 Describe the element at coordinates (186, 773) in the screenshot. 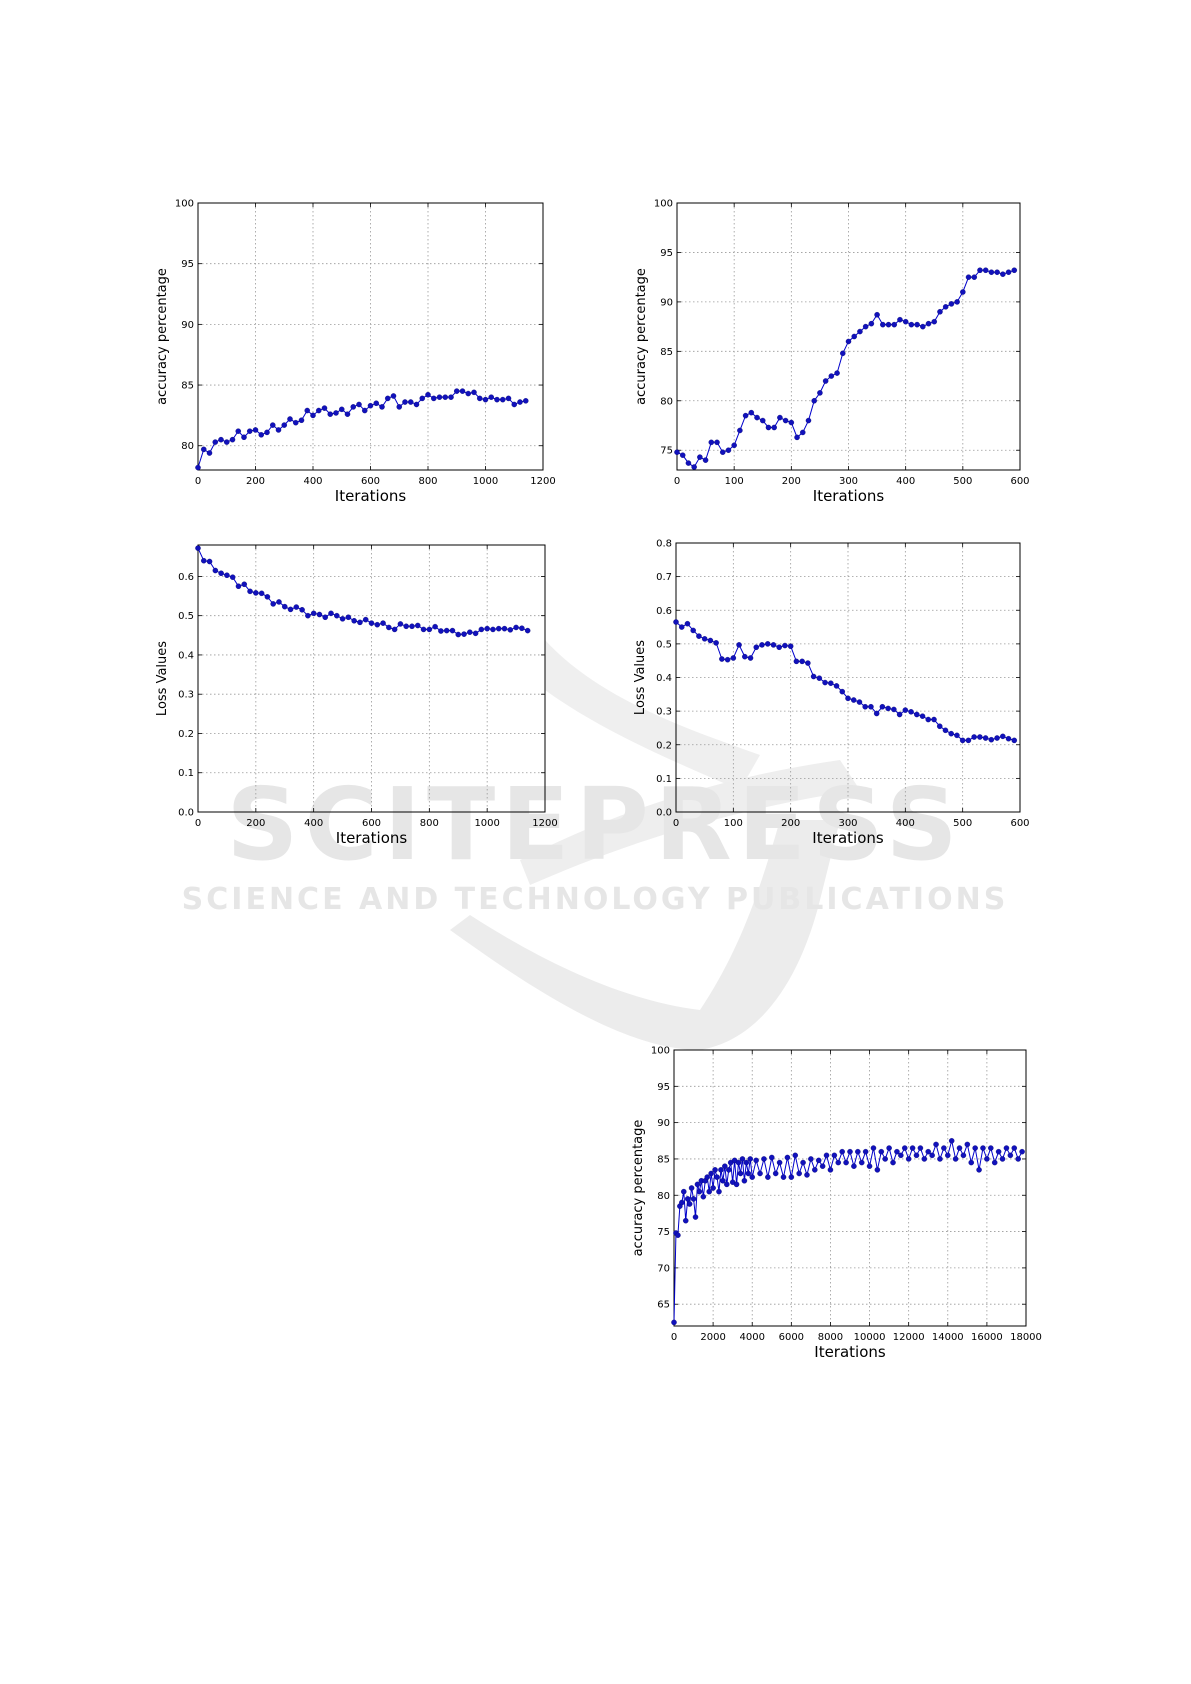

I see `chart2-ytick-label: 0.1` at that location.